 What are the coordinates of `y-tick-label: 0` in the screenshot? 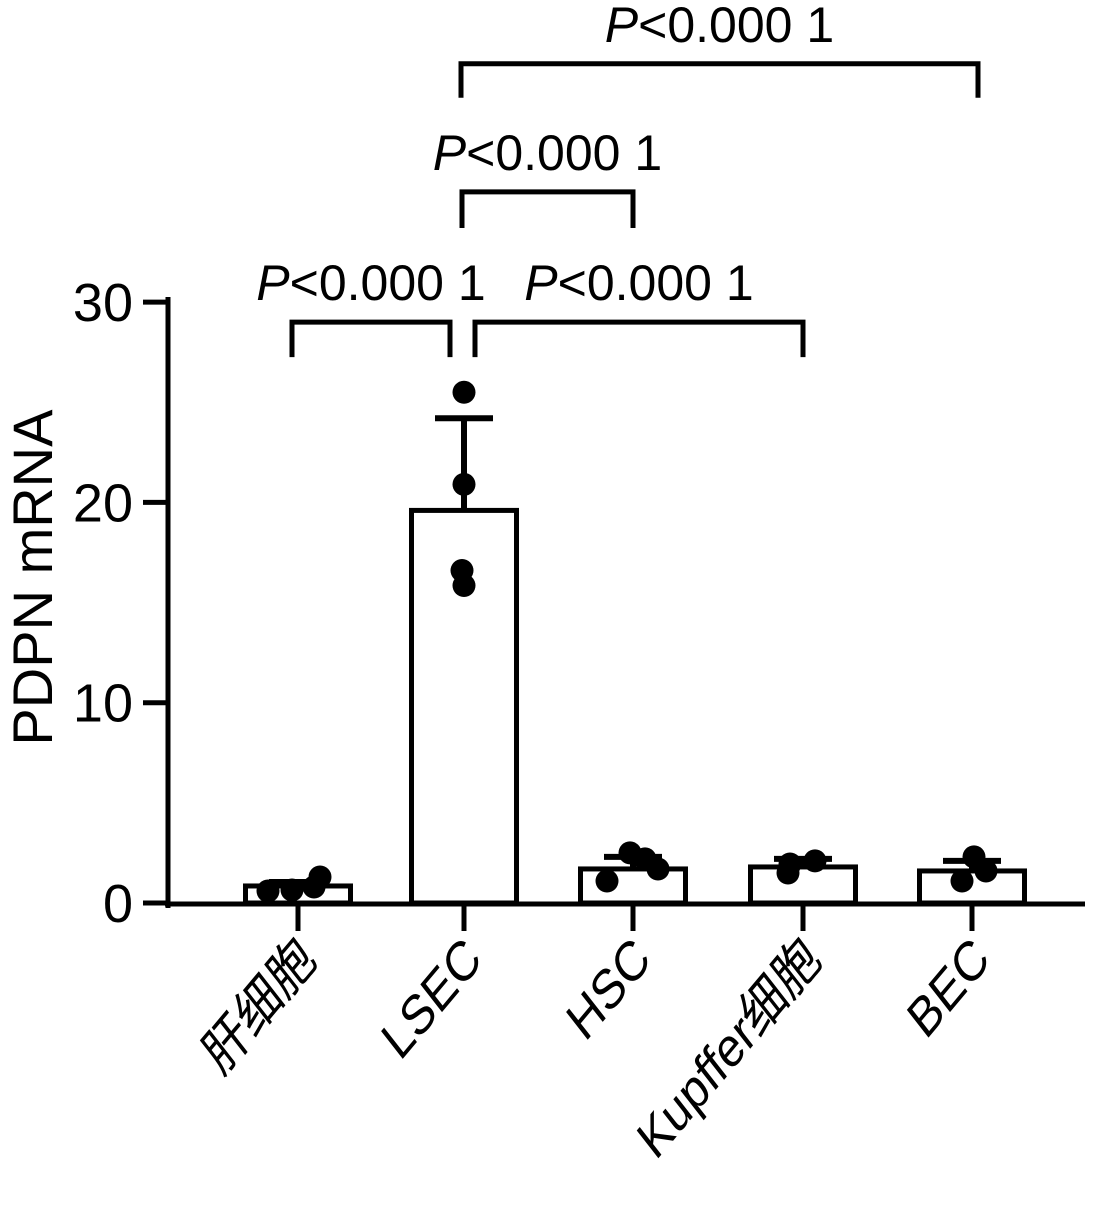 It's located at (118, 904).